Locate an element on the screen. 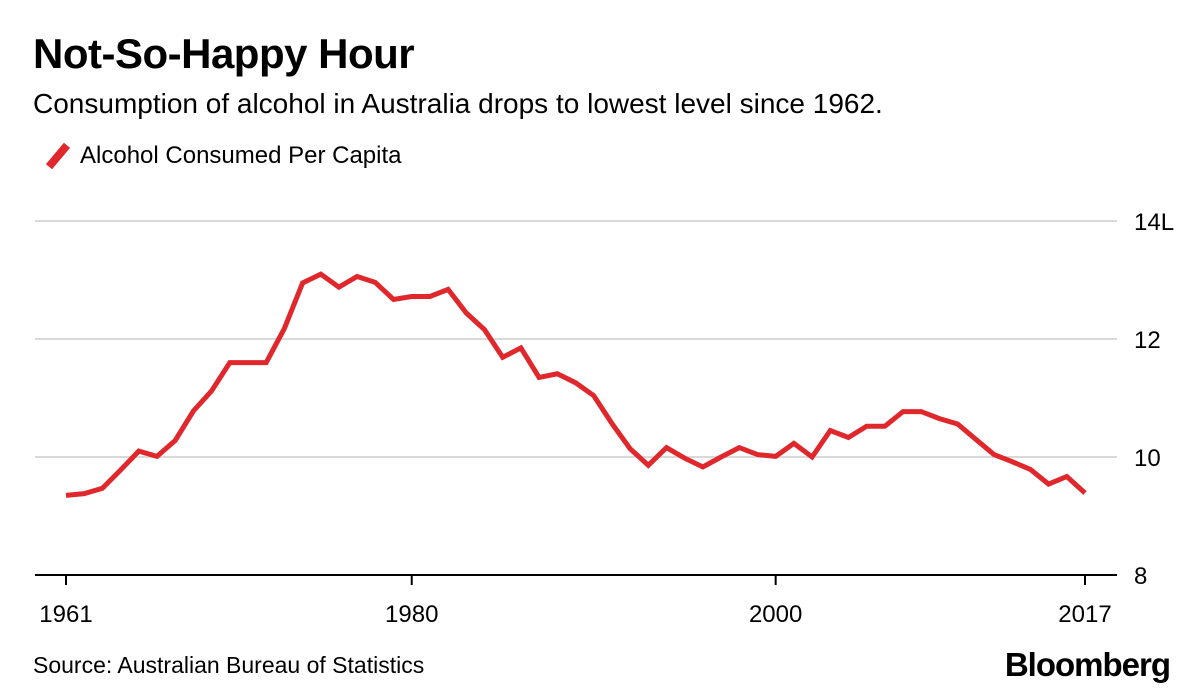  y-tick-label: 8 is located at coordinates (1140, 576).